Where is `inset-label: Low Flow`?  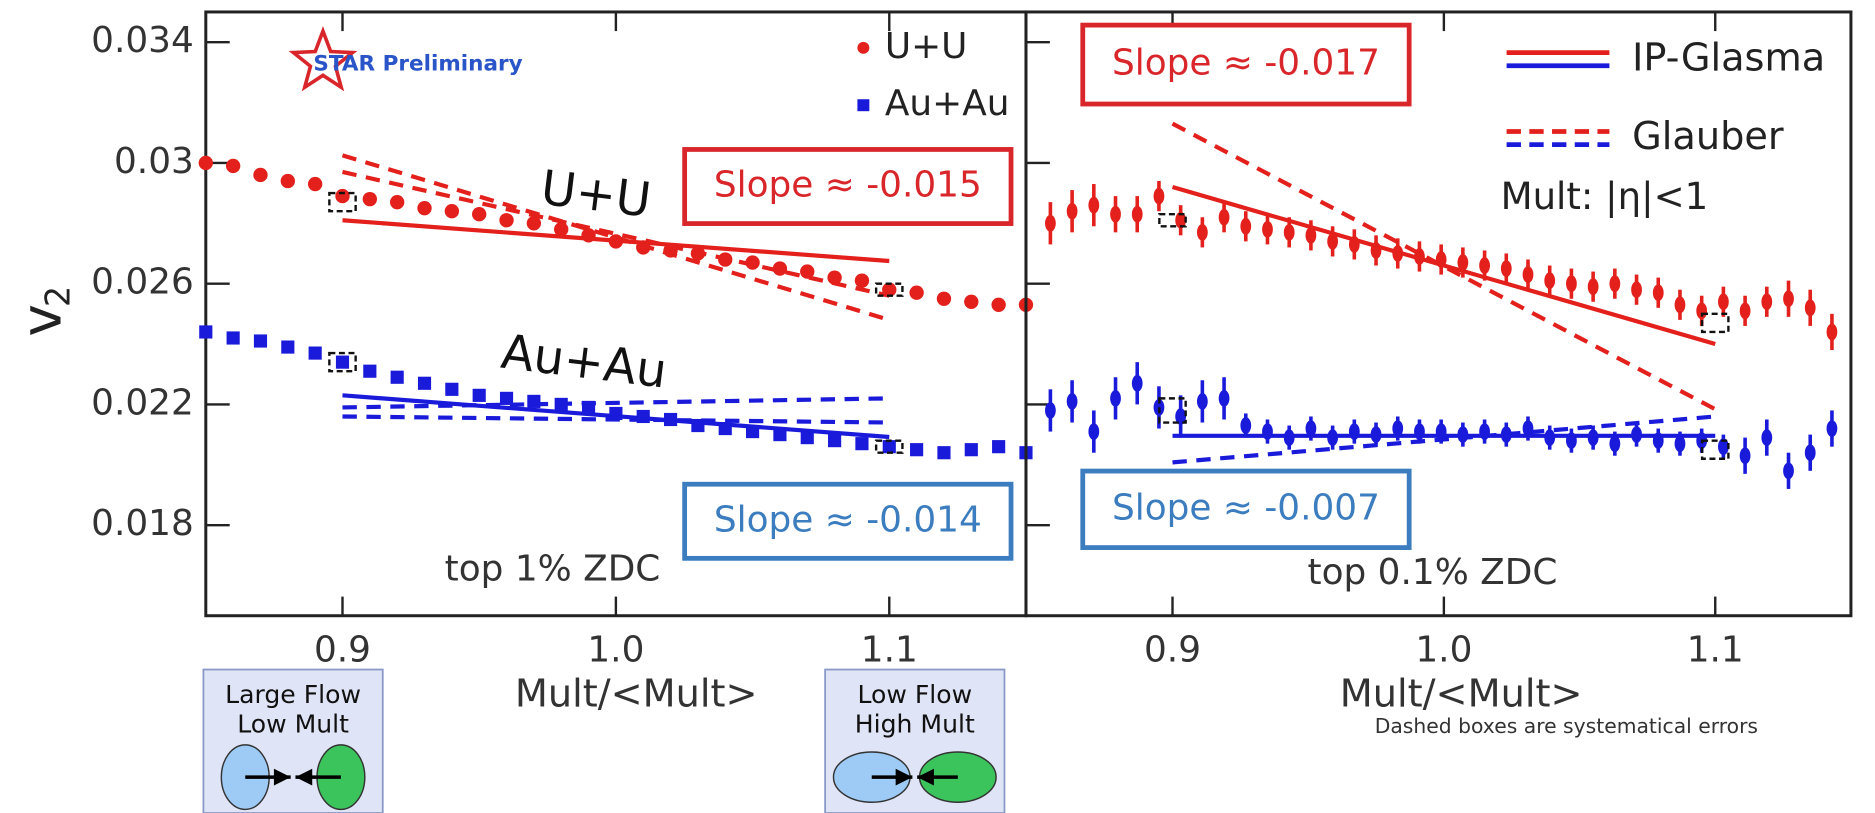 inset-label: Low Flow is located at coordinates (914, 694).